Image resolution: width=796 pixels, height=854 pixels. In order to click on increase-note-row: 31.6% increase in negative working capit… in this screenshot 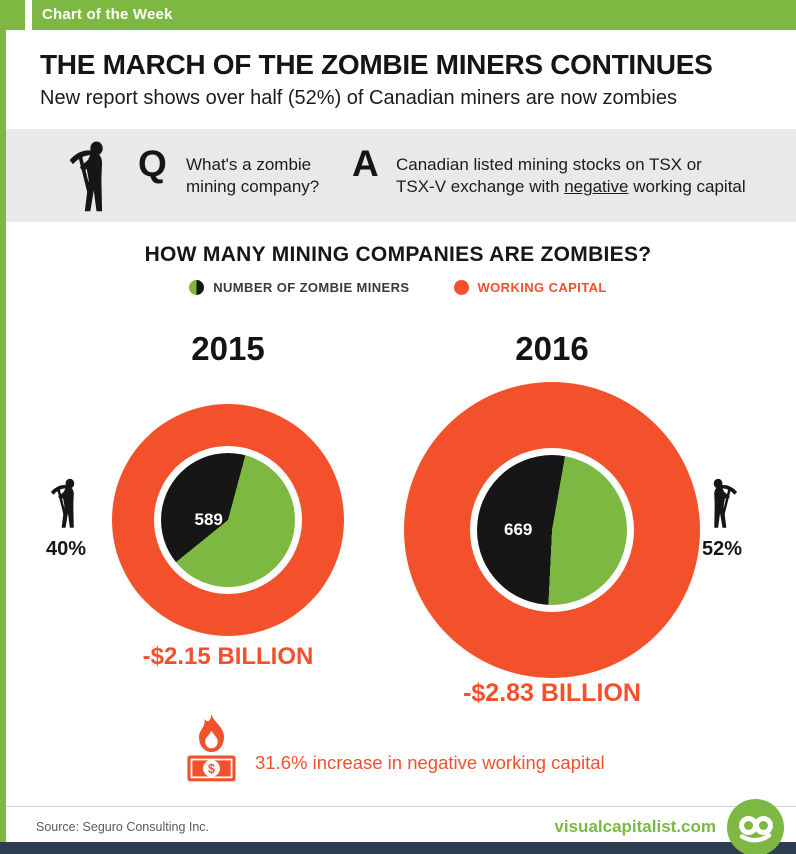, I will do `click(394, 747)`.